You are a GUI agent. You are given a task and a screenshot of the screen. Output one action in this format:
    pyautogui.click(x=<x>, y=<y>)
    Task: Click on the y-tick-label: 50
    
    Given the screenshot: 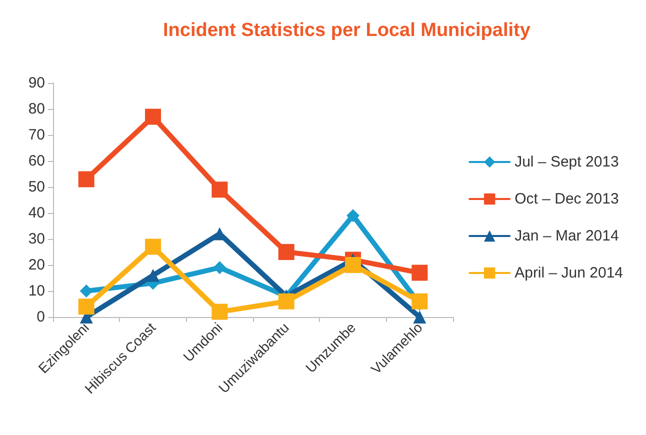 What is the action you would take?
    pyautogui.click(x=36, y=187)
    